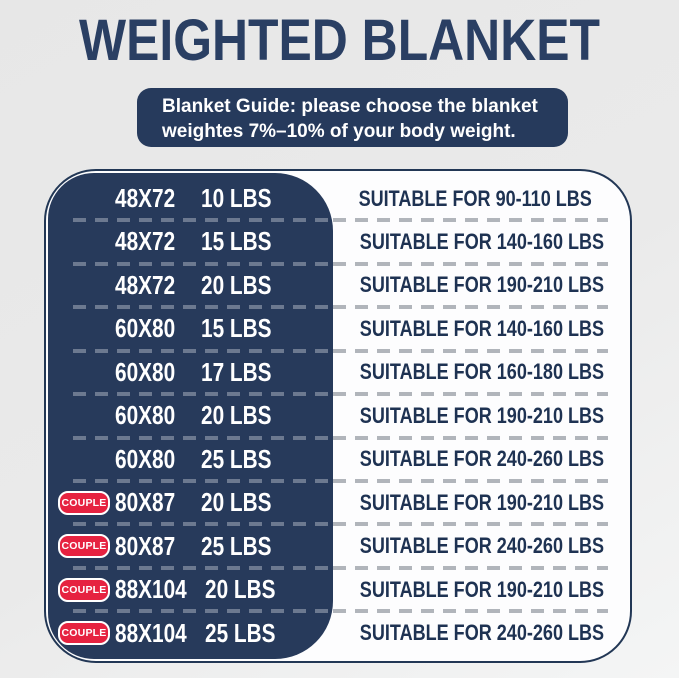 The image size is (679, 678). I want to click on table-row: 60X80 15 LBS SUITABLE FOR 140-160 LBS, so click(338, 328).